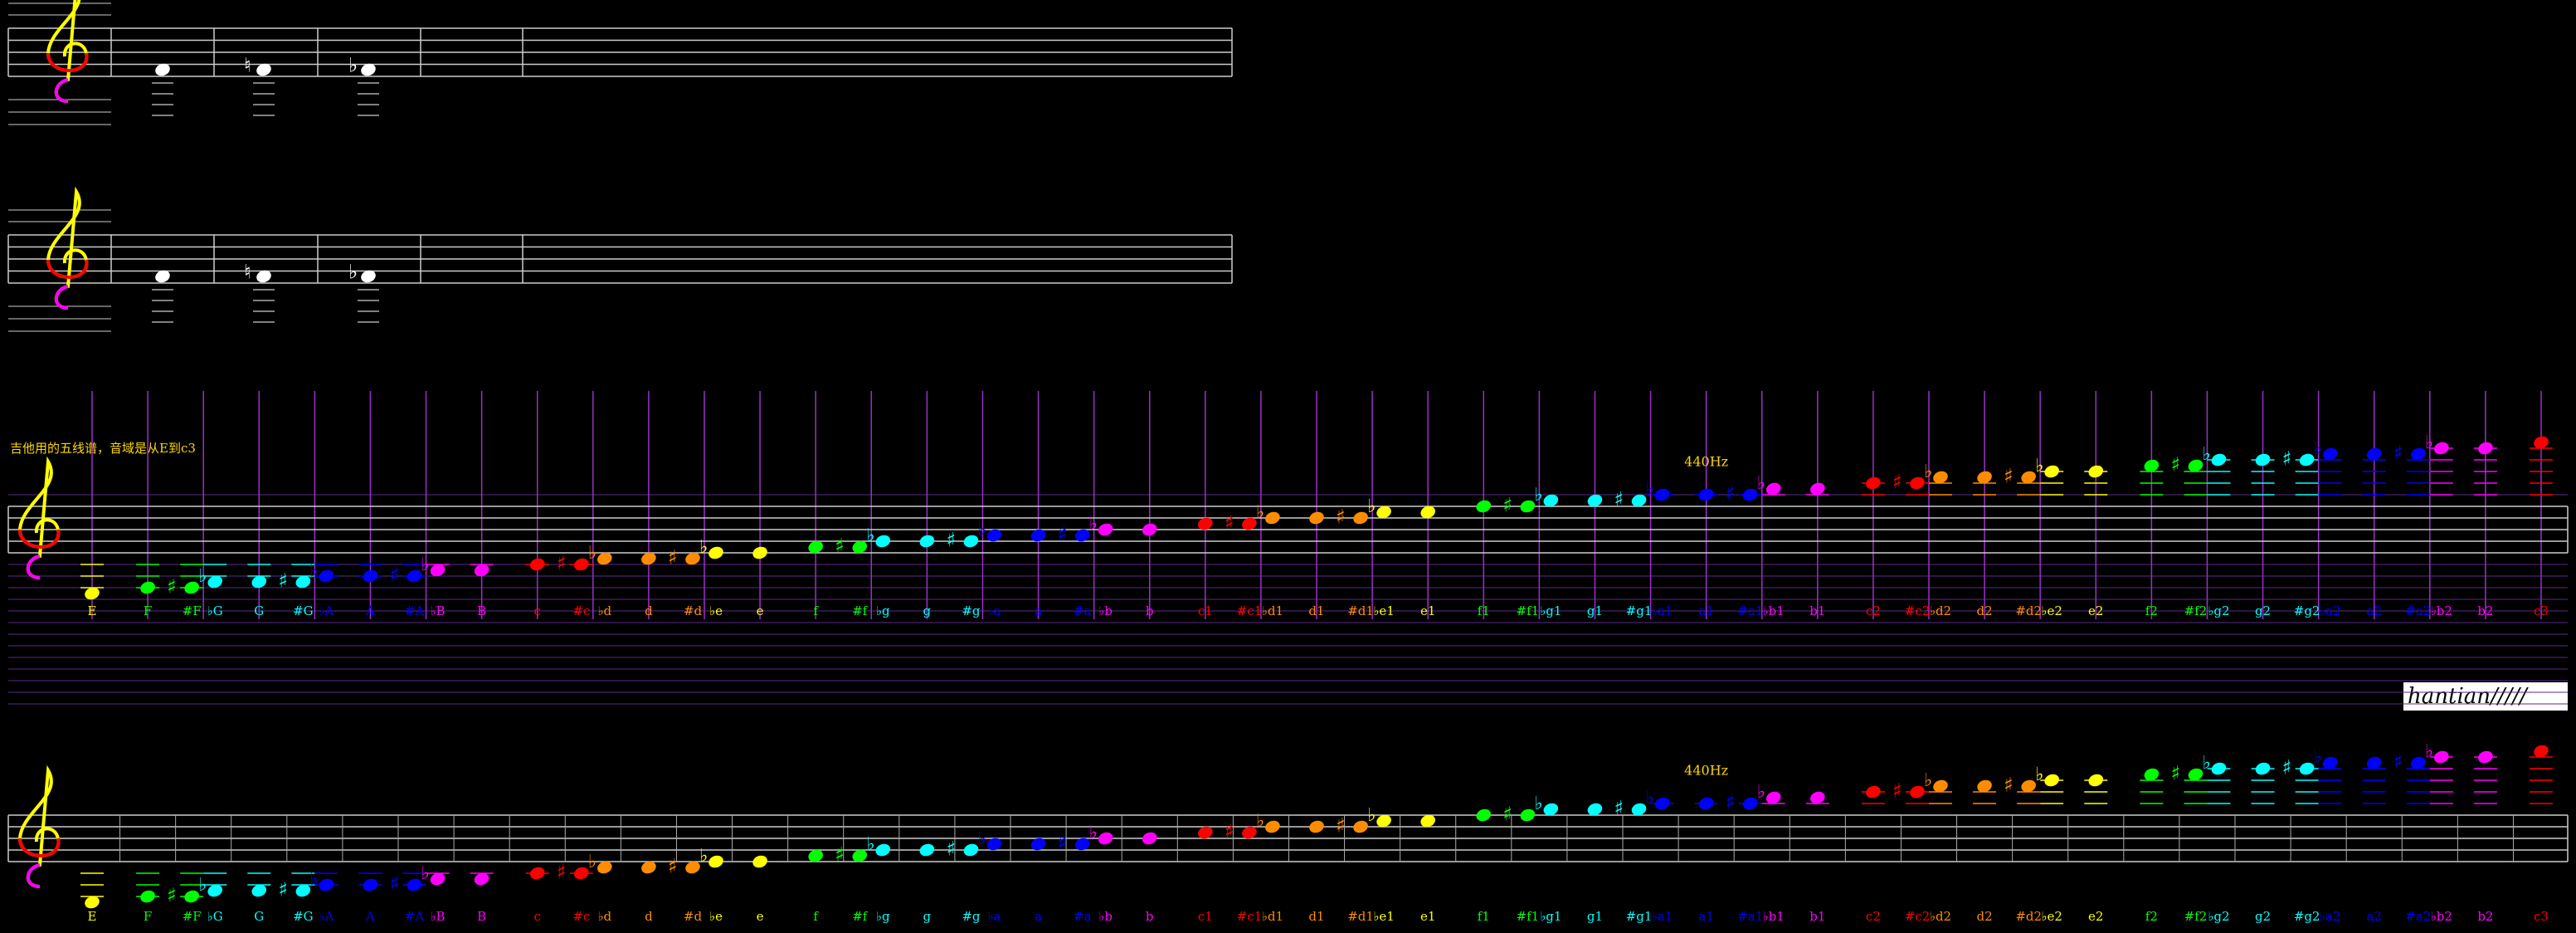 This screenshot has width=2576, height=933. What do you see at coordinates (148, 917) in the screenshot?
I see `note-label: F` at bounding box center [148, 917].